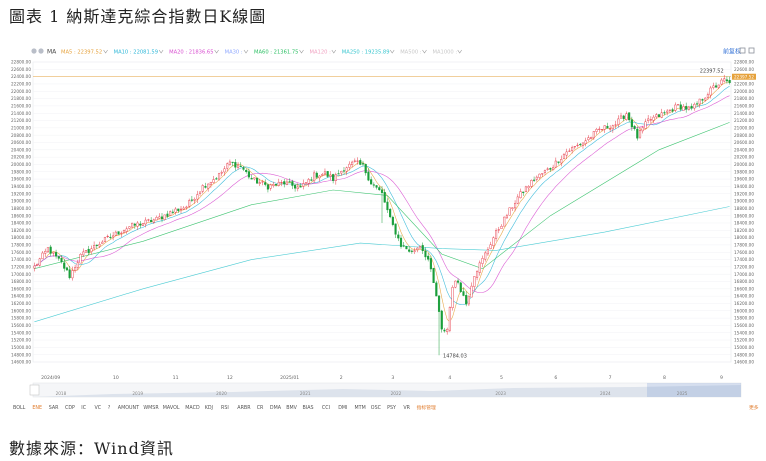  What do you see at coordinates (744, 296) in the screenshot?
I see `y-tick-label-right: 16400.00` at bounding box center [744, 296].